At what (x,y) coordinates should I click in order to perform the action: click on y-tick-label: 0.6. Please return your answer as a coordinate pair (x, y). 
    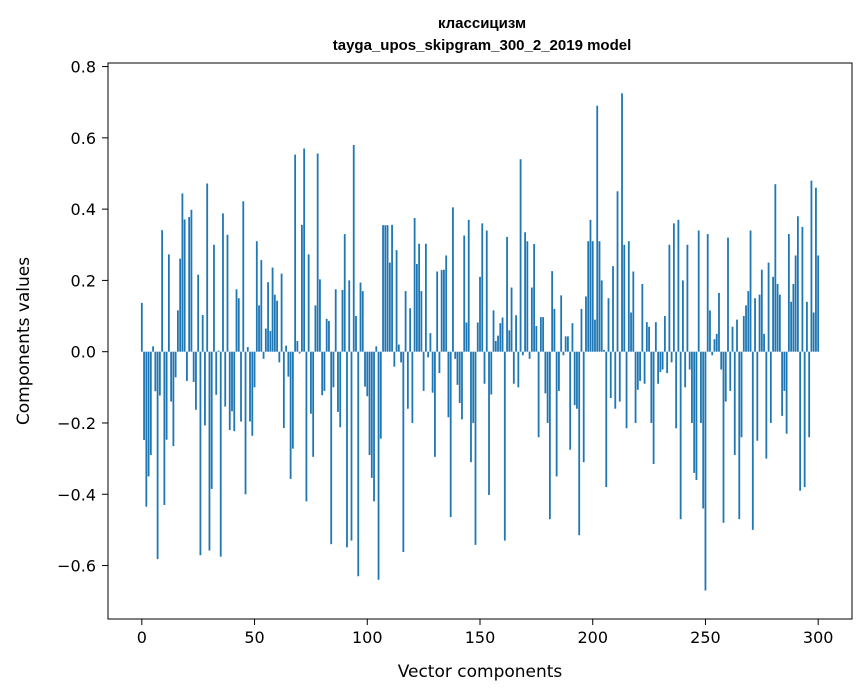
    Looking at the image, I should click on (83, 138).